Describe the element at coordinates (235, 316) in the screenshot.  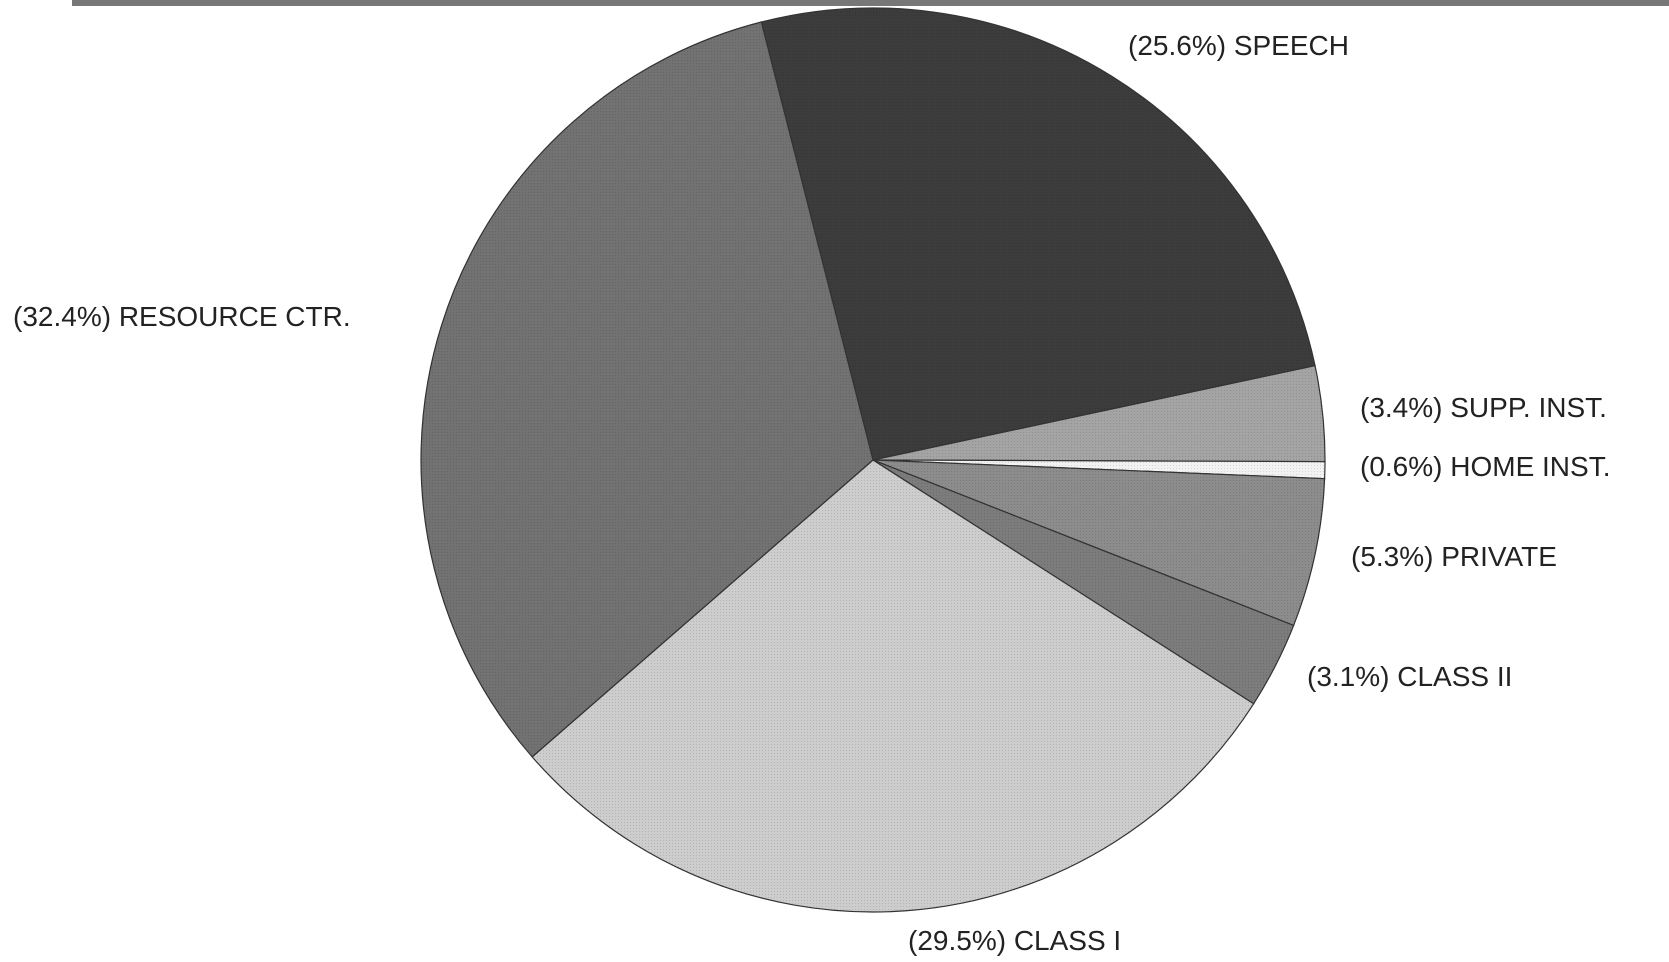
I see `slice-name: RESOURCE CTR.` at that location.